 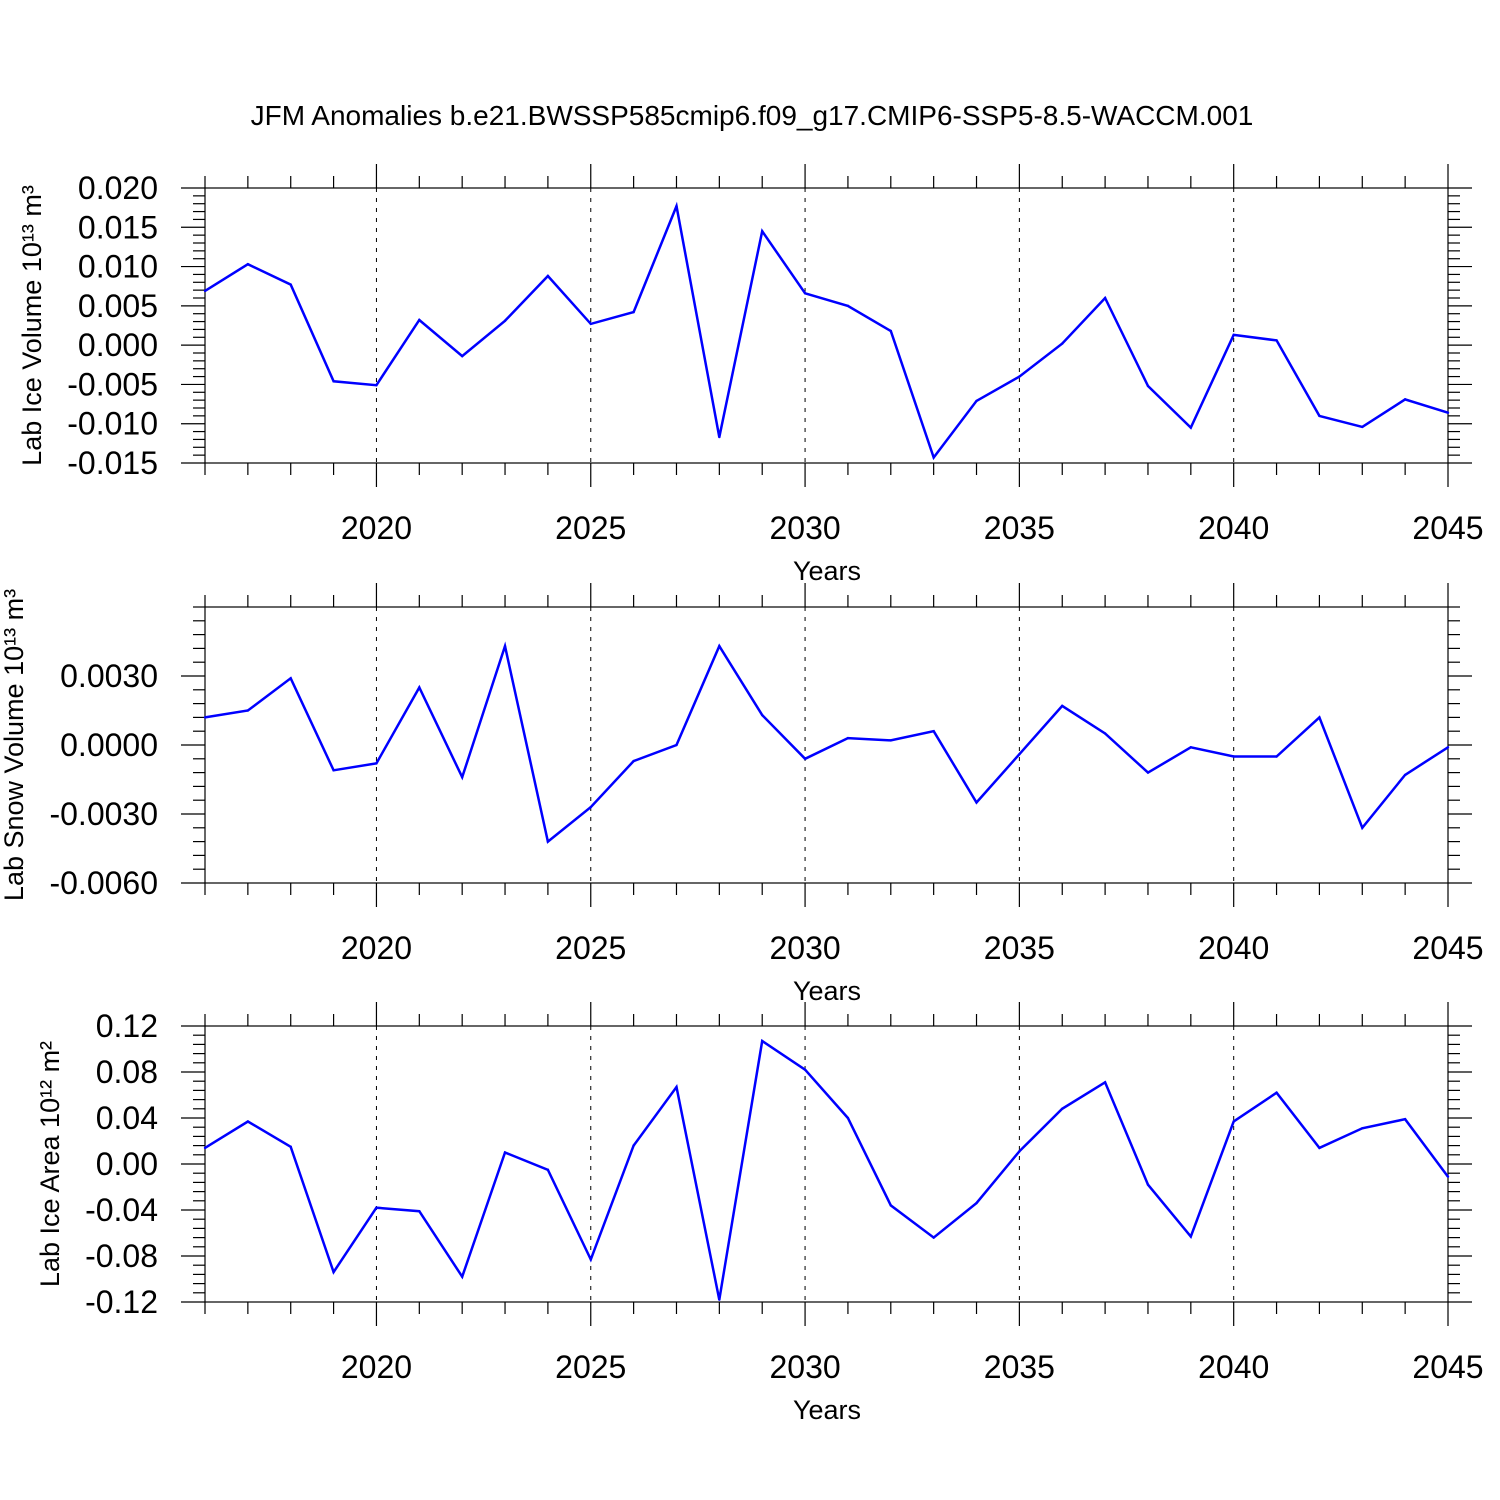 I want to click on y-tick-label: -0.010, so click(x=112, y=424).